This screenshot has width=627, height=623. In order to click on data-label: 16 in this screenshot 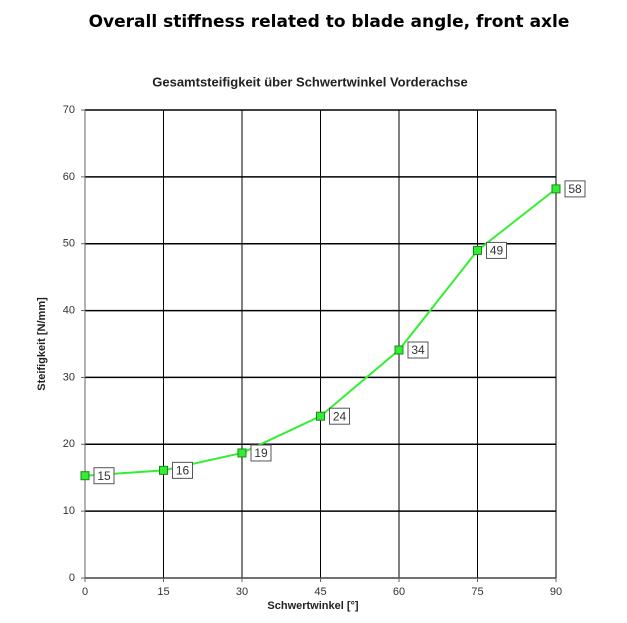, I will do `click(183, 471)`.